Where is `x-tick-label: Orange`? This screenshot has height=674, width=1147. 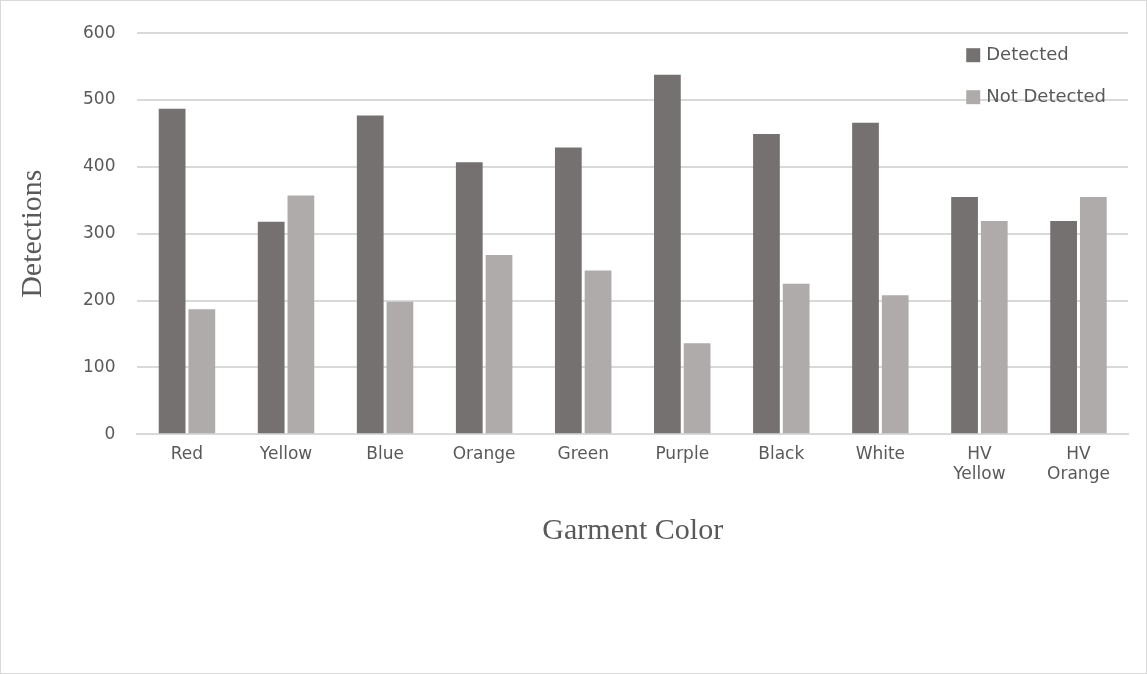
x-tick-label: Orange is located at coordinates (484, 452).